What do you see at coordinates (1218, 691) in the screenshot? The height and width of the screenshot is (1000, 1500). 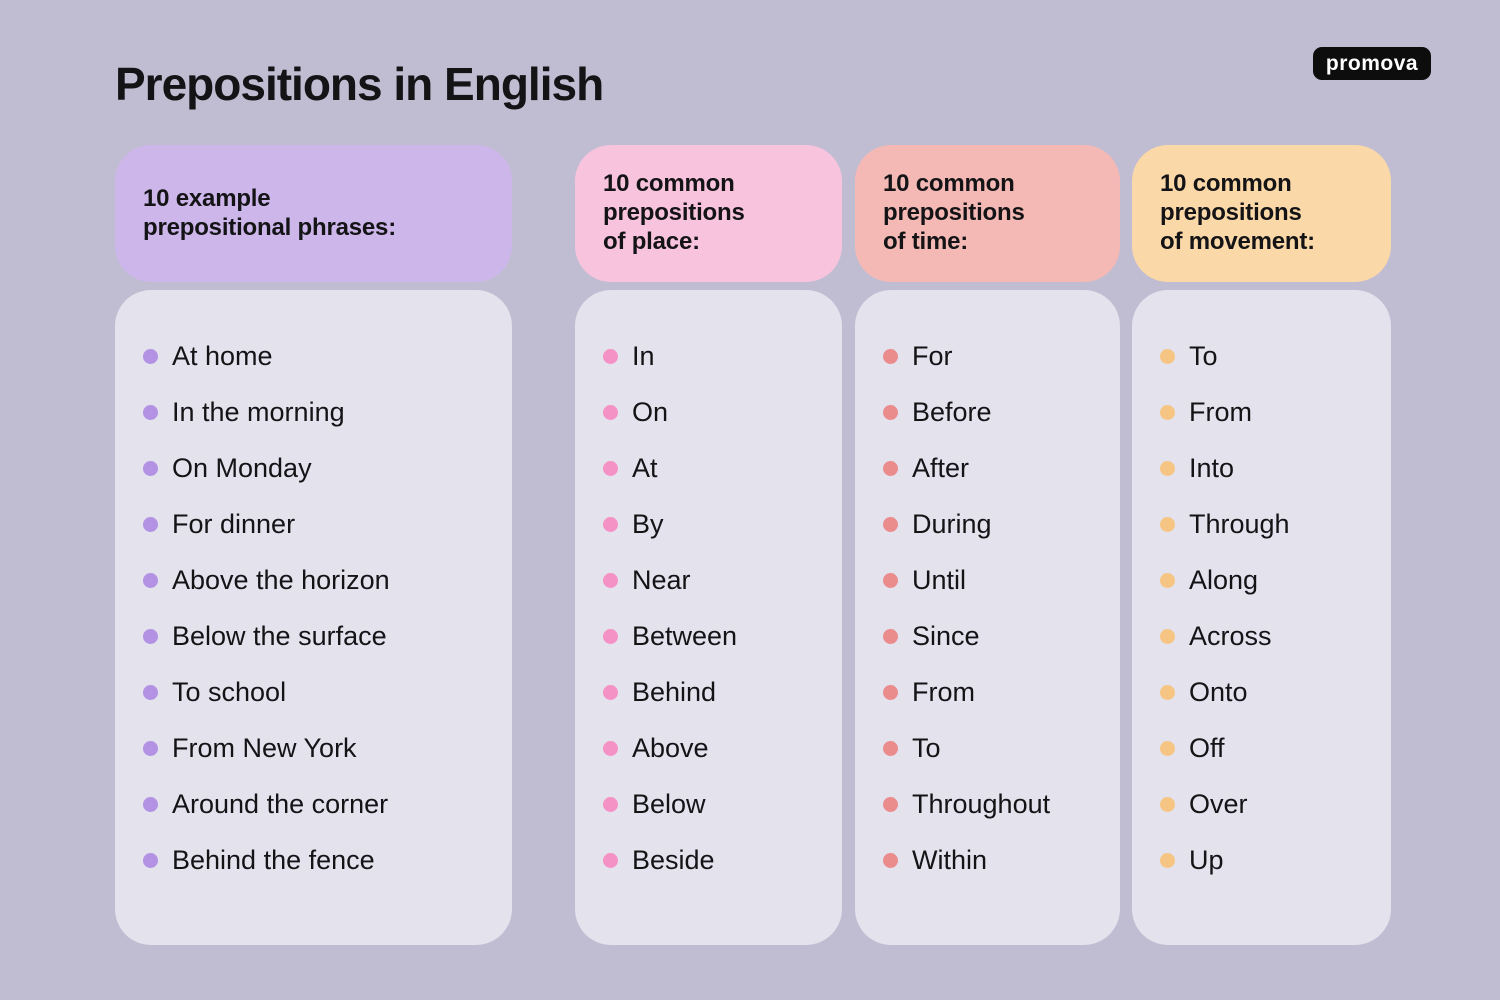 I see `list-item-label: Onto` at bounding box center [1218, 691].